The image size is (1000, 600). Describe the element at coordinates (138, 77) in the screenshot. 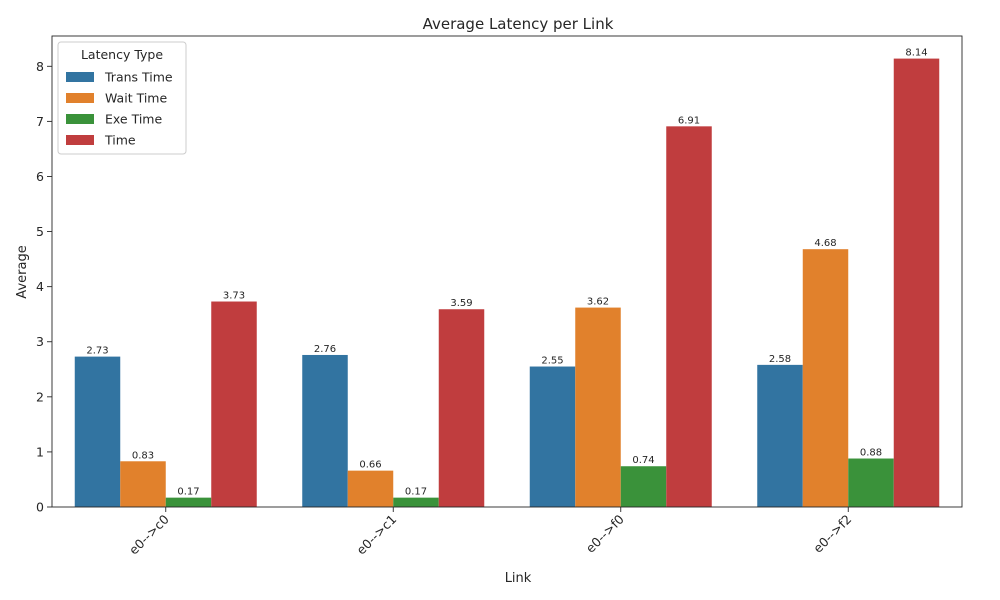

I see `legend-item-label: Trans Time` at that location.